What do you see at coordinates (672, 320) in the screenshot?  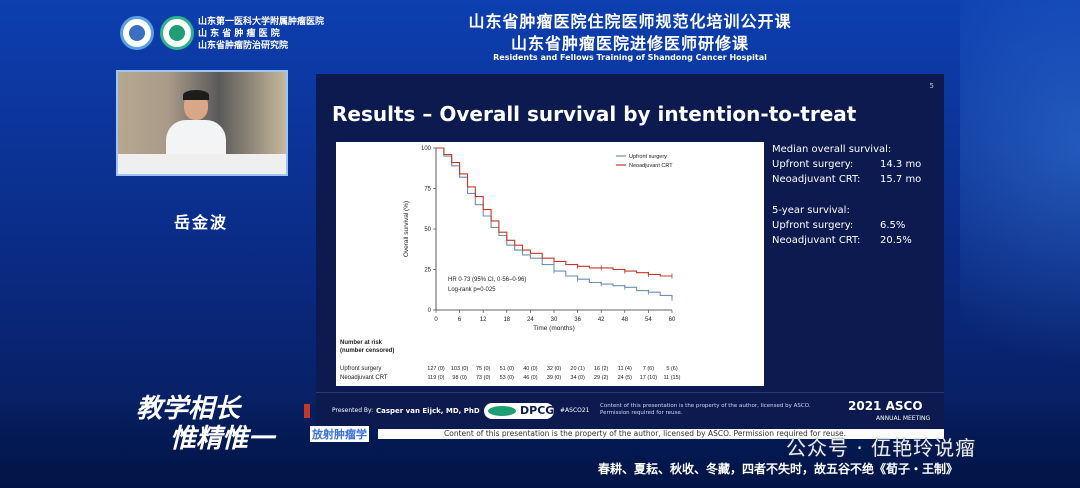 I see `x-tick-label: 60` at bounding box center [672, 320].